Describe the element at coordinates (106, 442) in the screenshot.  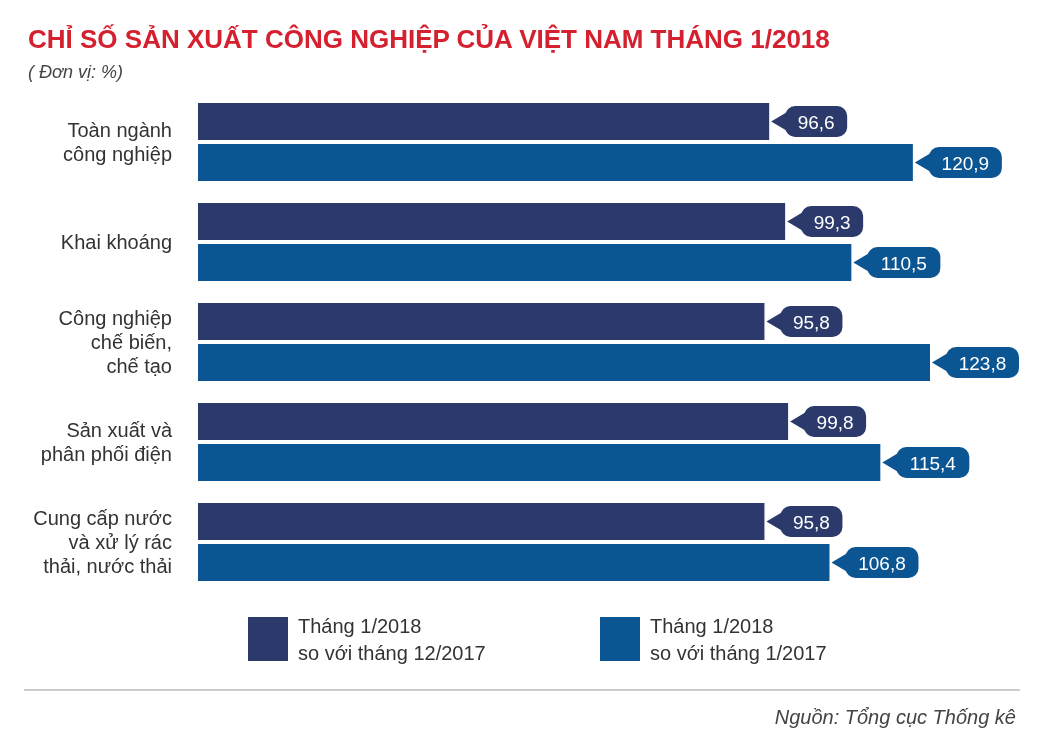
I see `y-tick-label: Sản xuất và phân phối điện` at that location.